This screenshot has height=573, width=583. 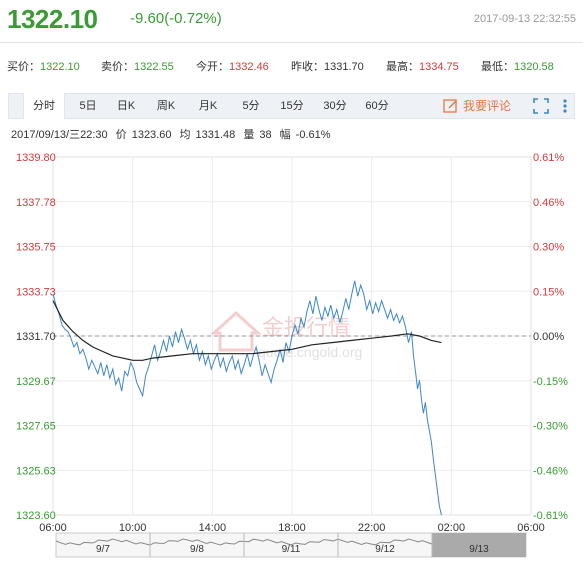 I want to click on comment-label: 我要评论, so click(x=487, y=106).